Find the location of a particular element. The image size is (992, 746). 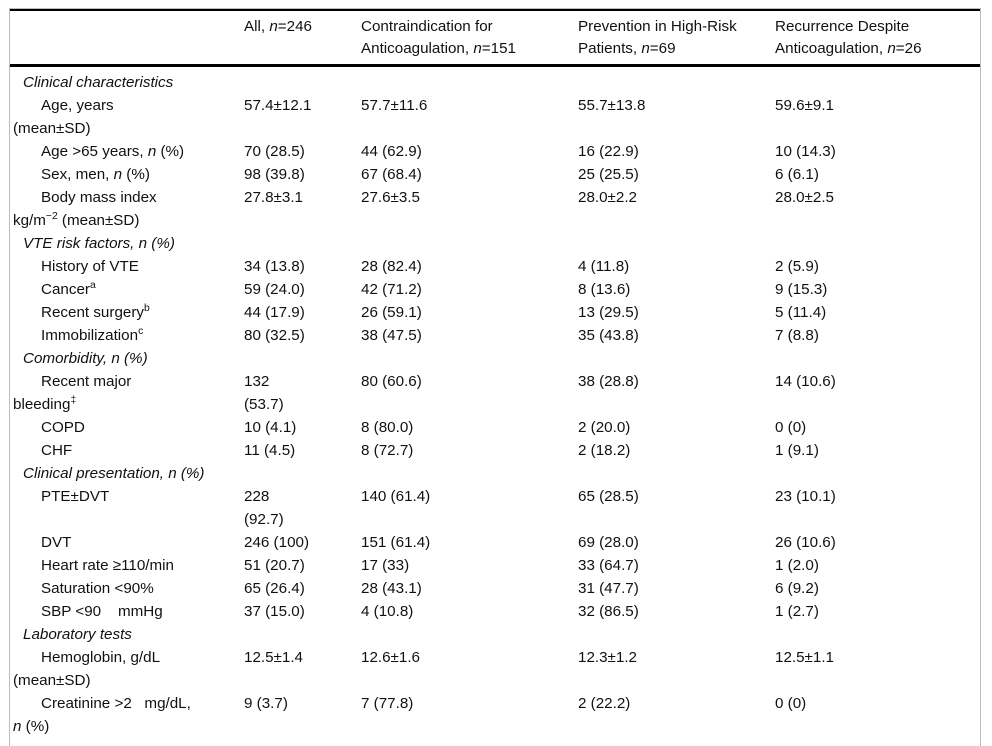

value-cell: 132 (53.7) is located at coordinates (264, 393).